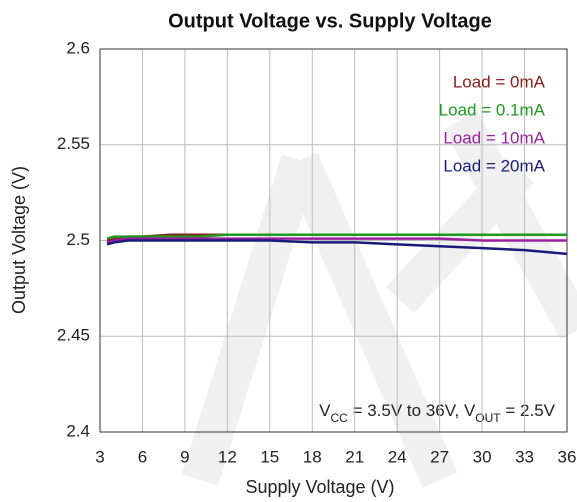  Describe the element at coordinates (325, 410) in the screenshot. I see `annotation-part: V` at that location.